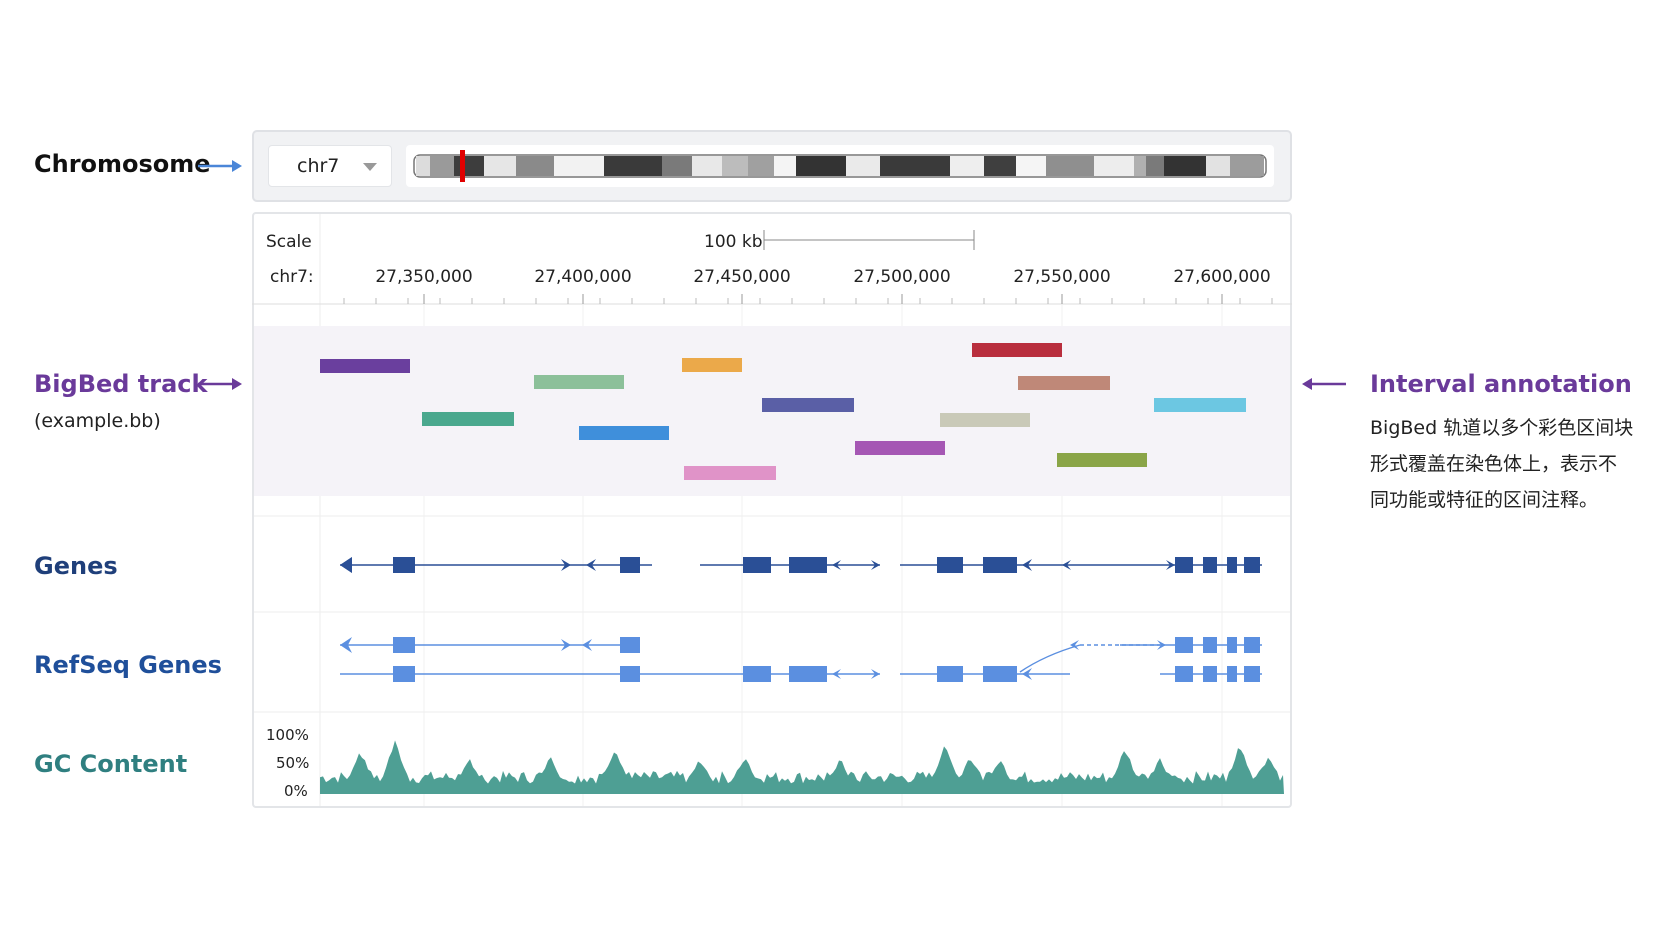 The width and height of the screenshot is (1672, 941). Describe the element at coordinates (1324, 384) in the screenshot. I see `interval-arrow-icon` at that location.